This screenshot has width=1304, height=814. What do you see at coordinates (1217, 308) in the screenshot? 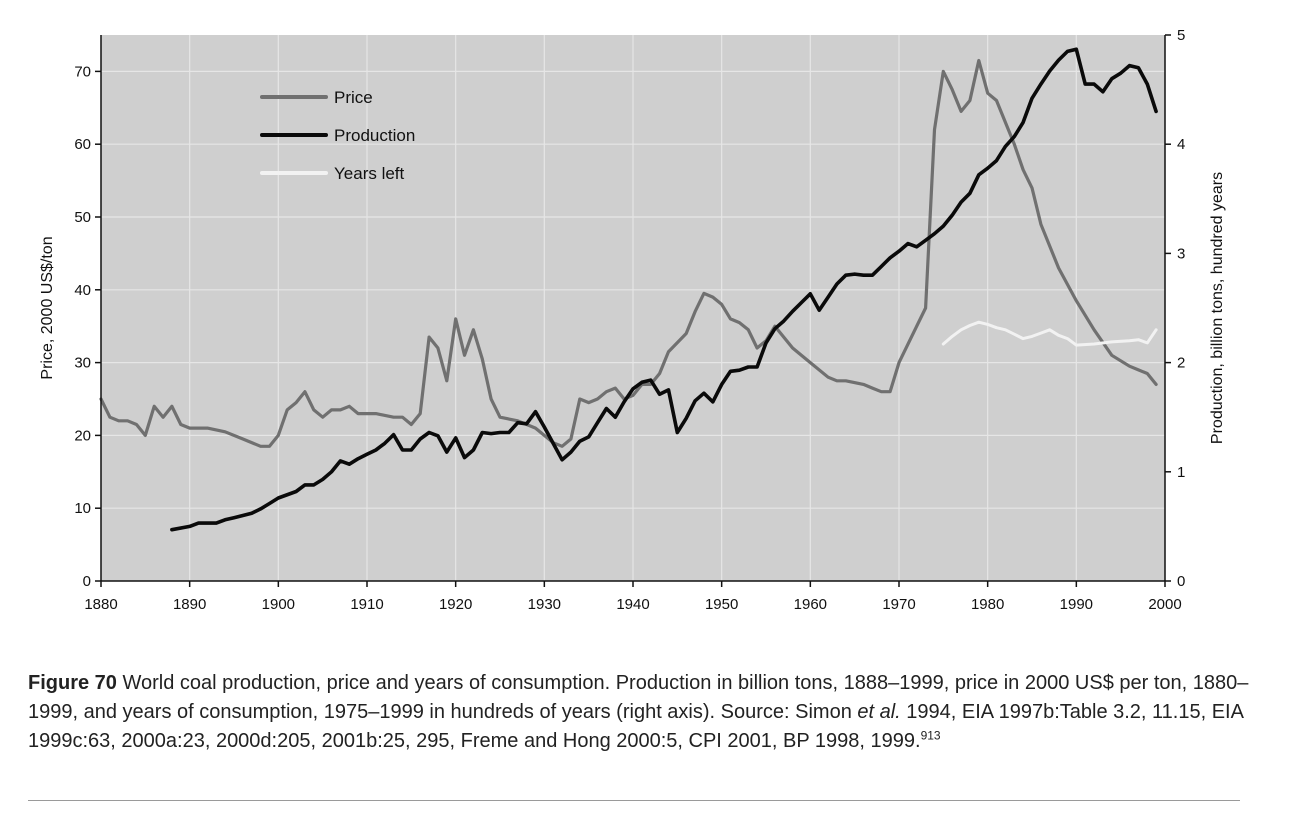
I see `right-axis-title: Production, billion tons, hundred years` at bounding box center [1217, 308].